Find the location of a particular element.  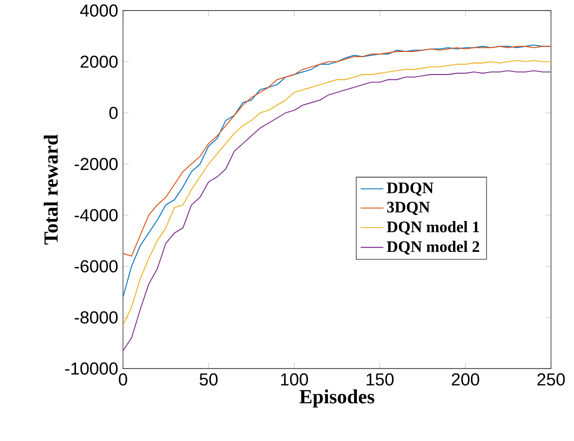

y-tick-label: 2000 is located at coordinates (99, 62).